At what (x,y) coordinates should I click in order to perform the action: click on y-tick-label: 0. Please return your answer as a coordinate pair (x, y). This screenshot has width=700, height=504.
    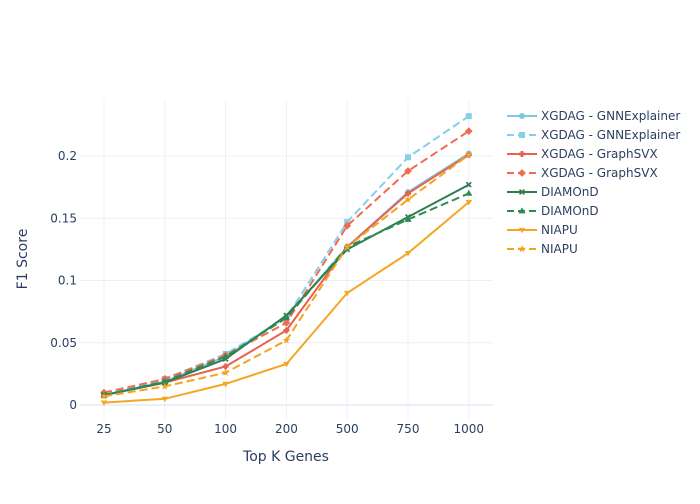
    Looking at the image, I should click on (73, 405).